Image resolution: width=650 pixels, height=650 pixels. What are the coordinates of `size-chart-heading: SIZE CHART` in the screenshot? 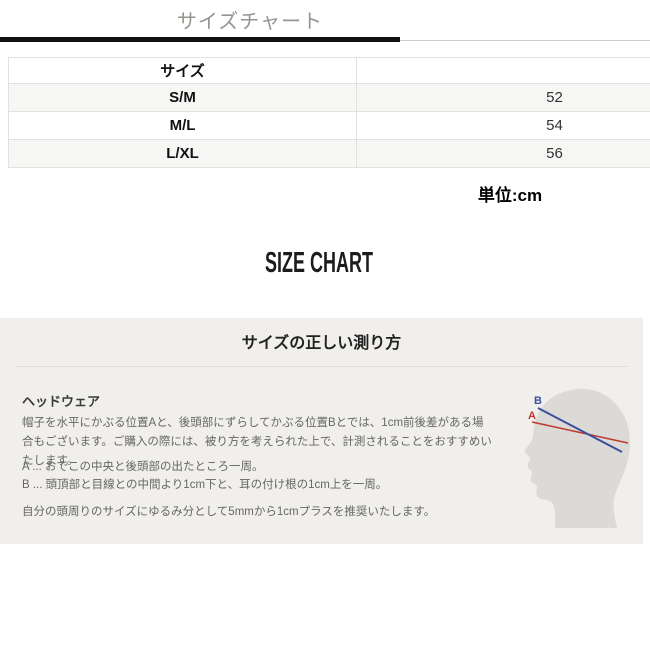 It's located at (319, 263).